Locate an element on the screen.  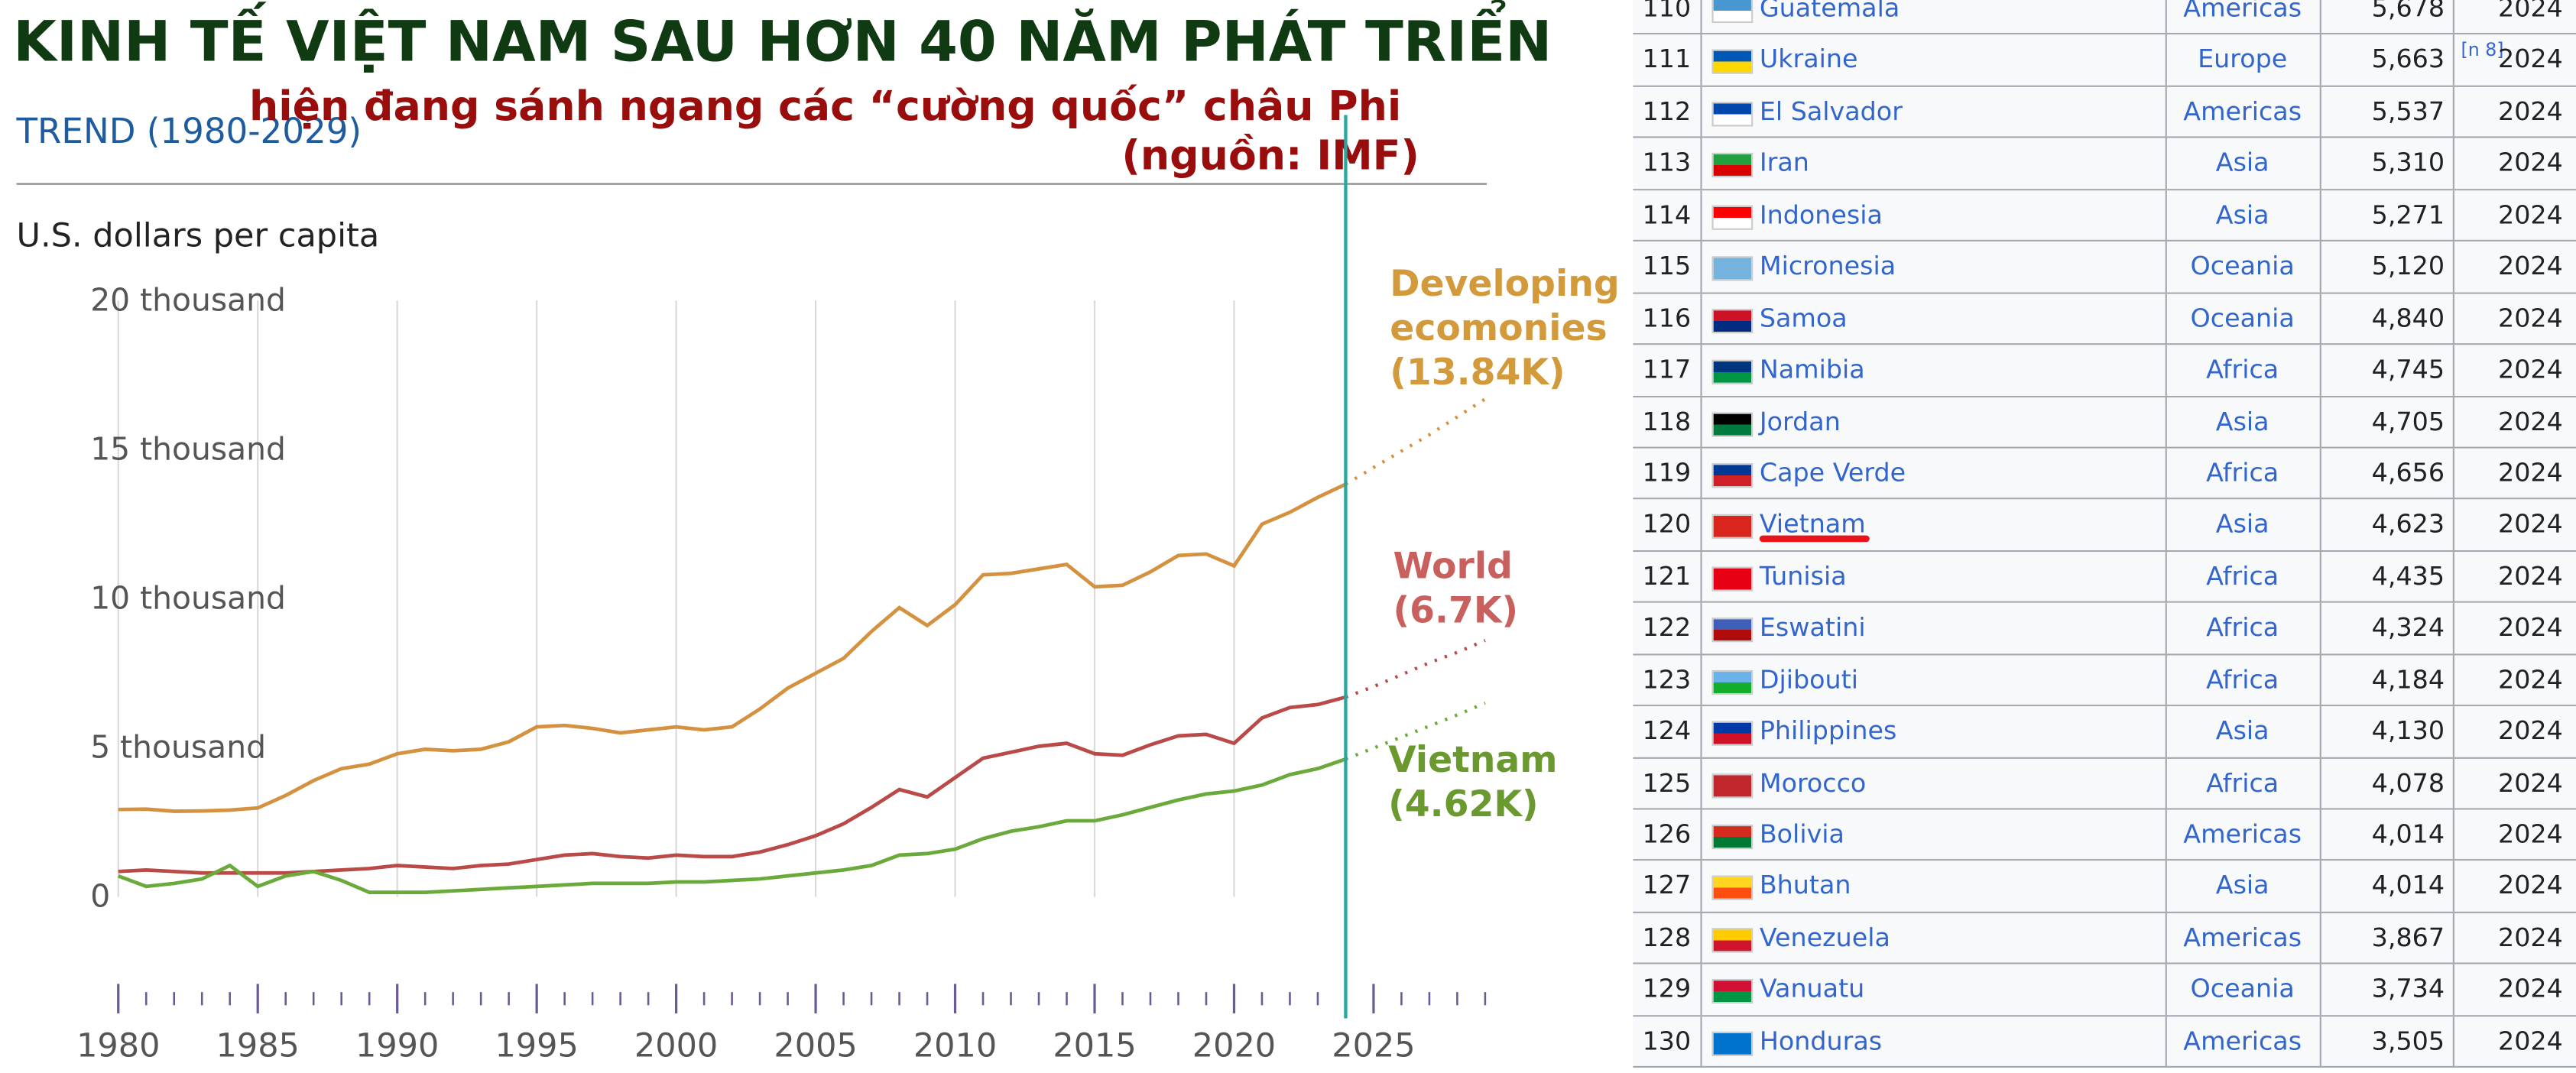
y-axis-label: U.S. dollars per capita is located at coordinates (198, 235).